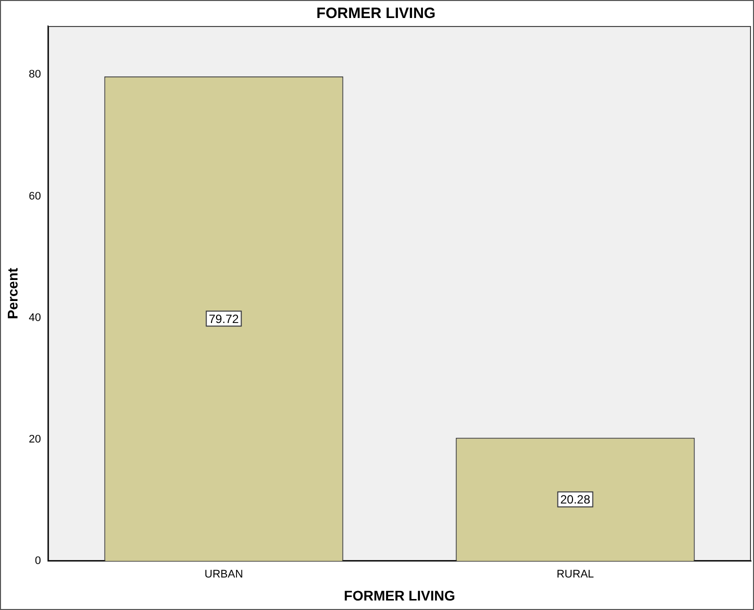 This screenshot has height=610, width=754. I want to click on x-tick-label: URBAN, so click(224, 574).